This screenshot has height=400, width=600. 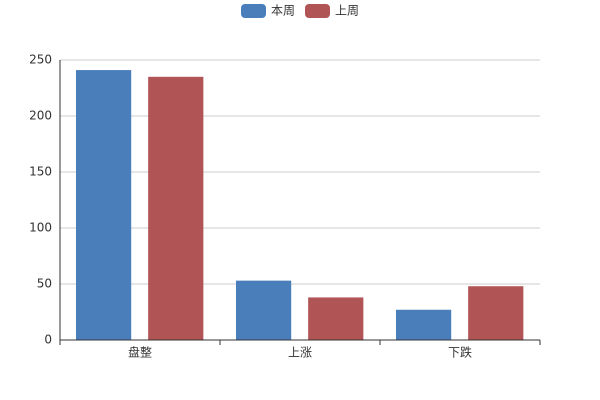 What do you see at coordinates (40, 60) in the screenshot?
I see `y-tick-label: 250` at bounding box center [40, 60].